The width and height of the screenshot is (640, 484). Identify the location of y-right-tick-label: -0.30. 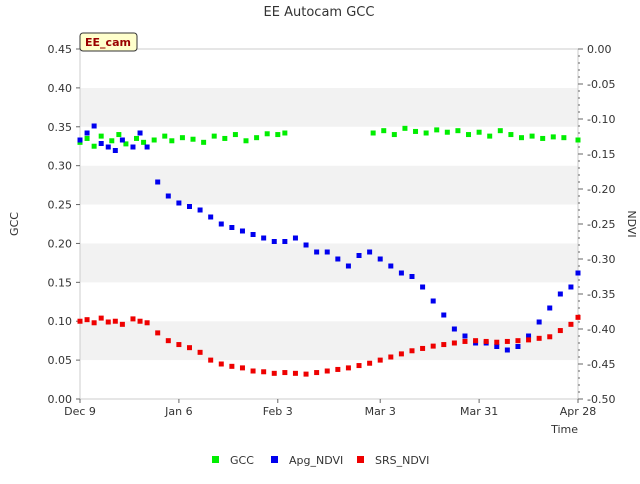
(601, 259).